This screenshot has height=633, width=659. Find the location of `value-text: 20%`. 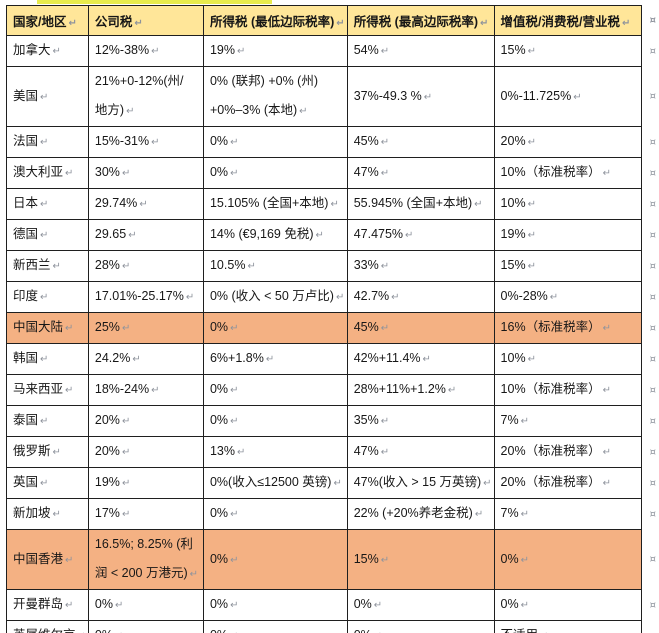

value-text: 20% is located at coordinates (107, 420).